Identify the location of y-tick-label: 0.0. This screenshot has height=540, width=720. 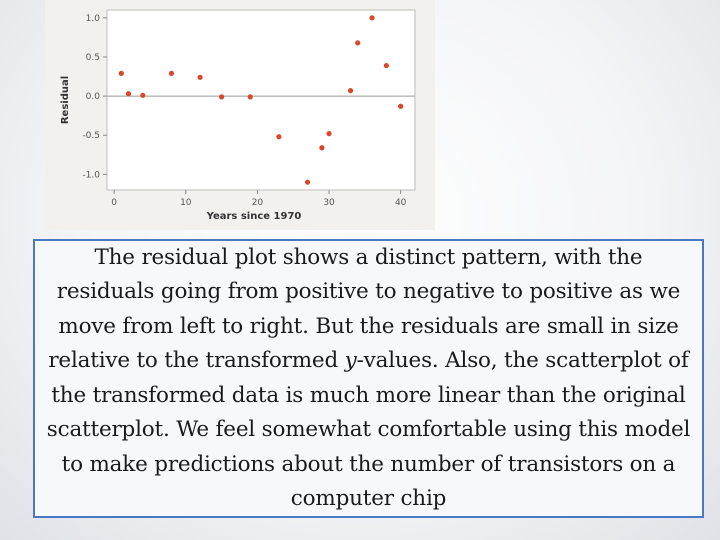
(93, 97).